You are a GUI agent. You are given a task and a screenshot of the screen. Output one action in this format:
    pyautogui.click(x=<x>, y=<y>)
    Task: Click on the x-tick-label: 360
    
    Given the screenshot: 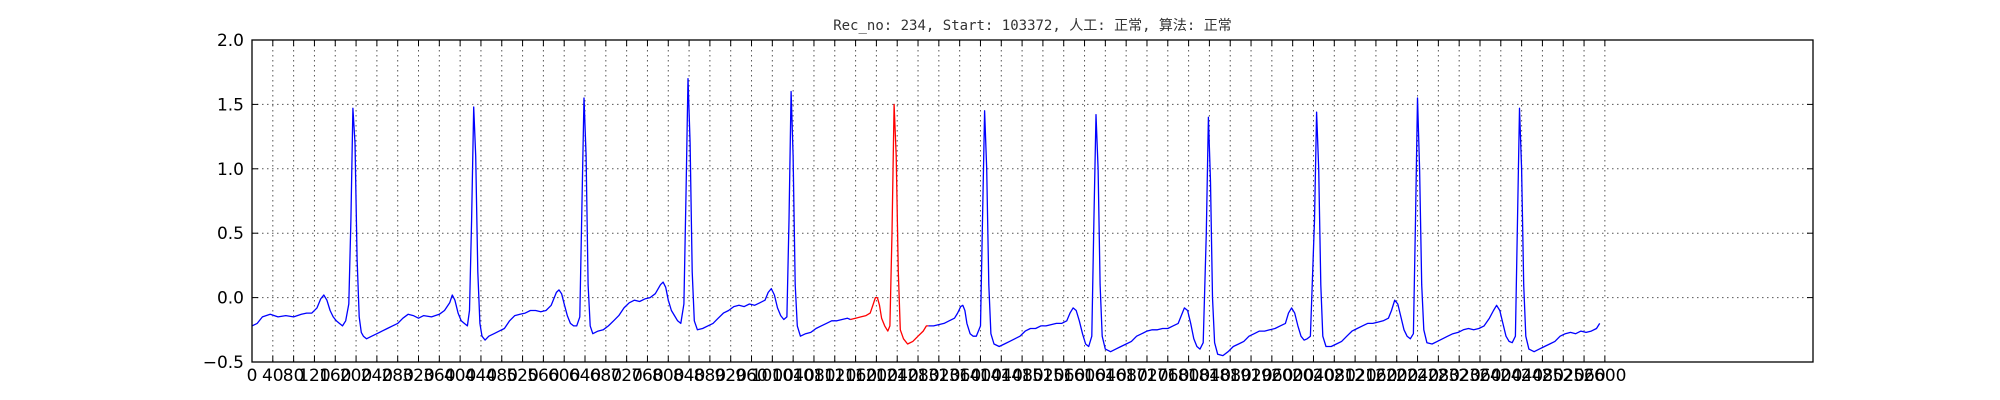 What is the action you would take?
    pyautogui.click(x=439, y=376)
    